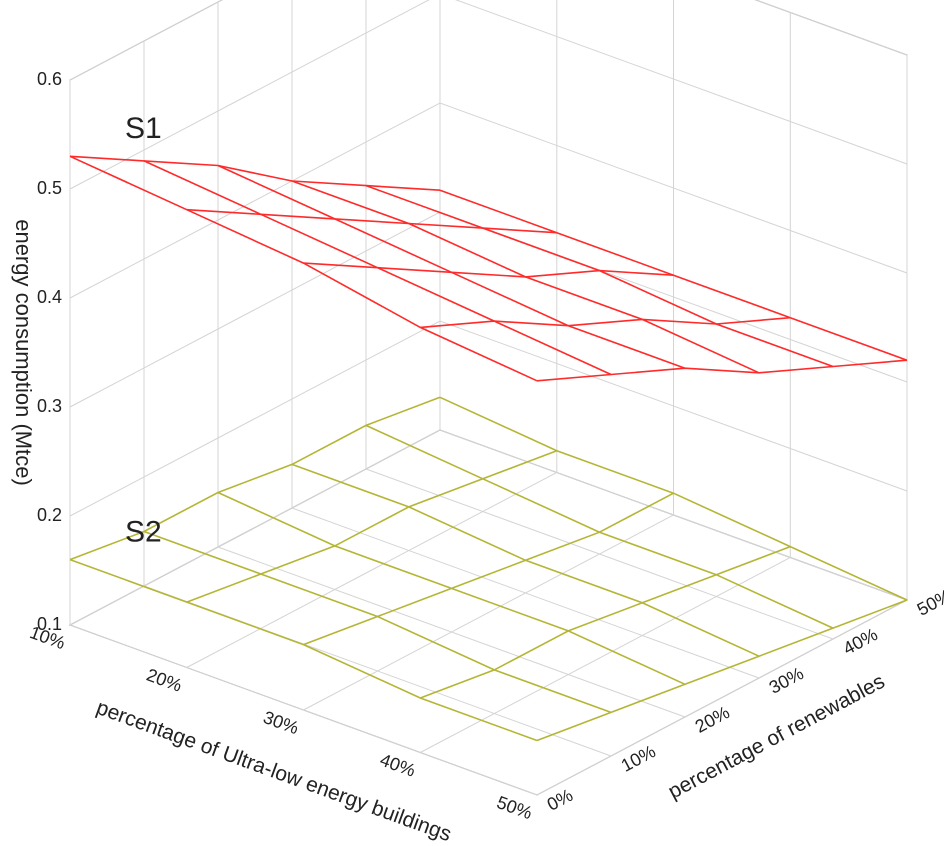 The image size is (944, 846). Describe the element at coordinates (786, 680) in the screenshot. I see `y-tick-label: 30%` at that location.